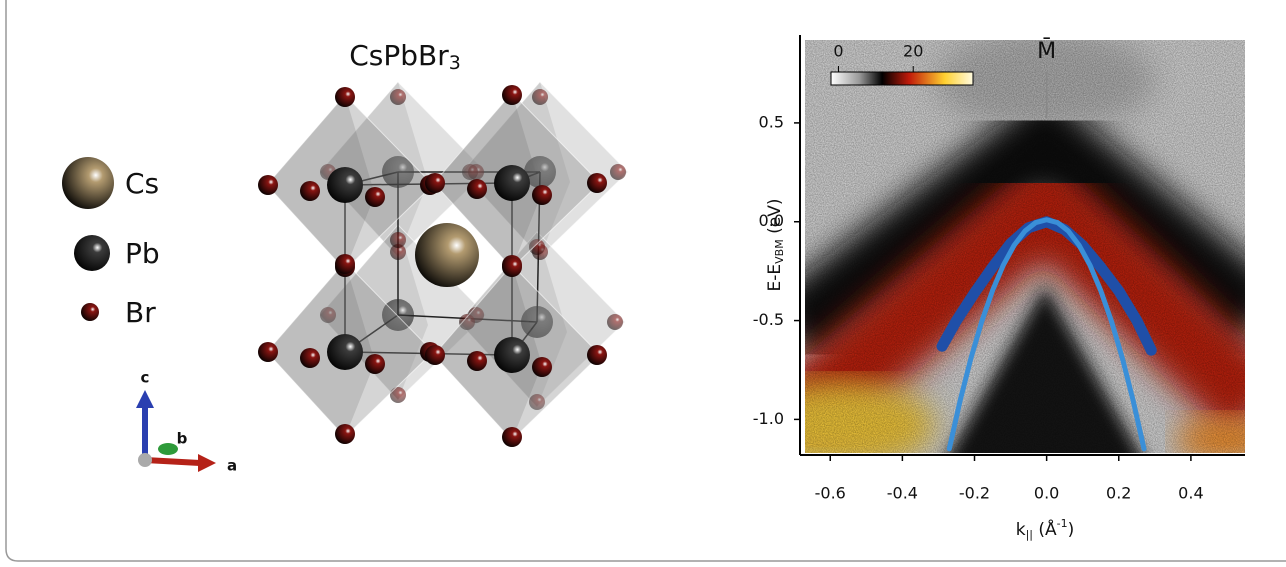 This screenshot has width=1286, height=567. What do you see at coordinates (771, 121) in the screenshot?
I see `y-tick-label: 0.5` at bounding box center [771, 121].